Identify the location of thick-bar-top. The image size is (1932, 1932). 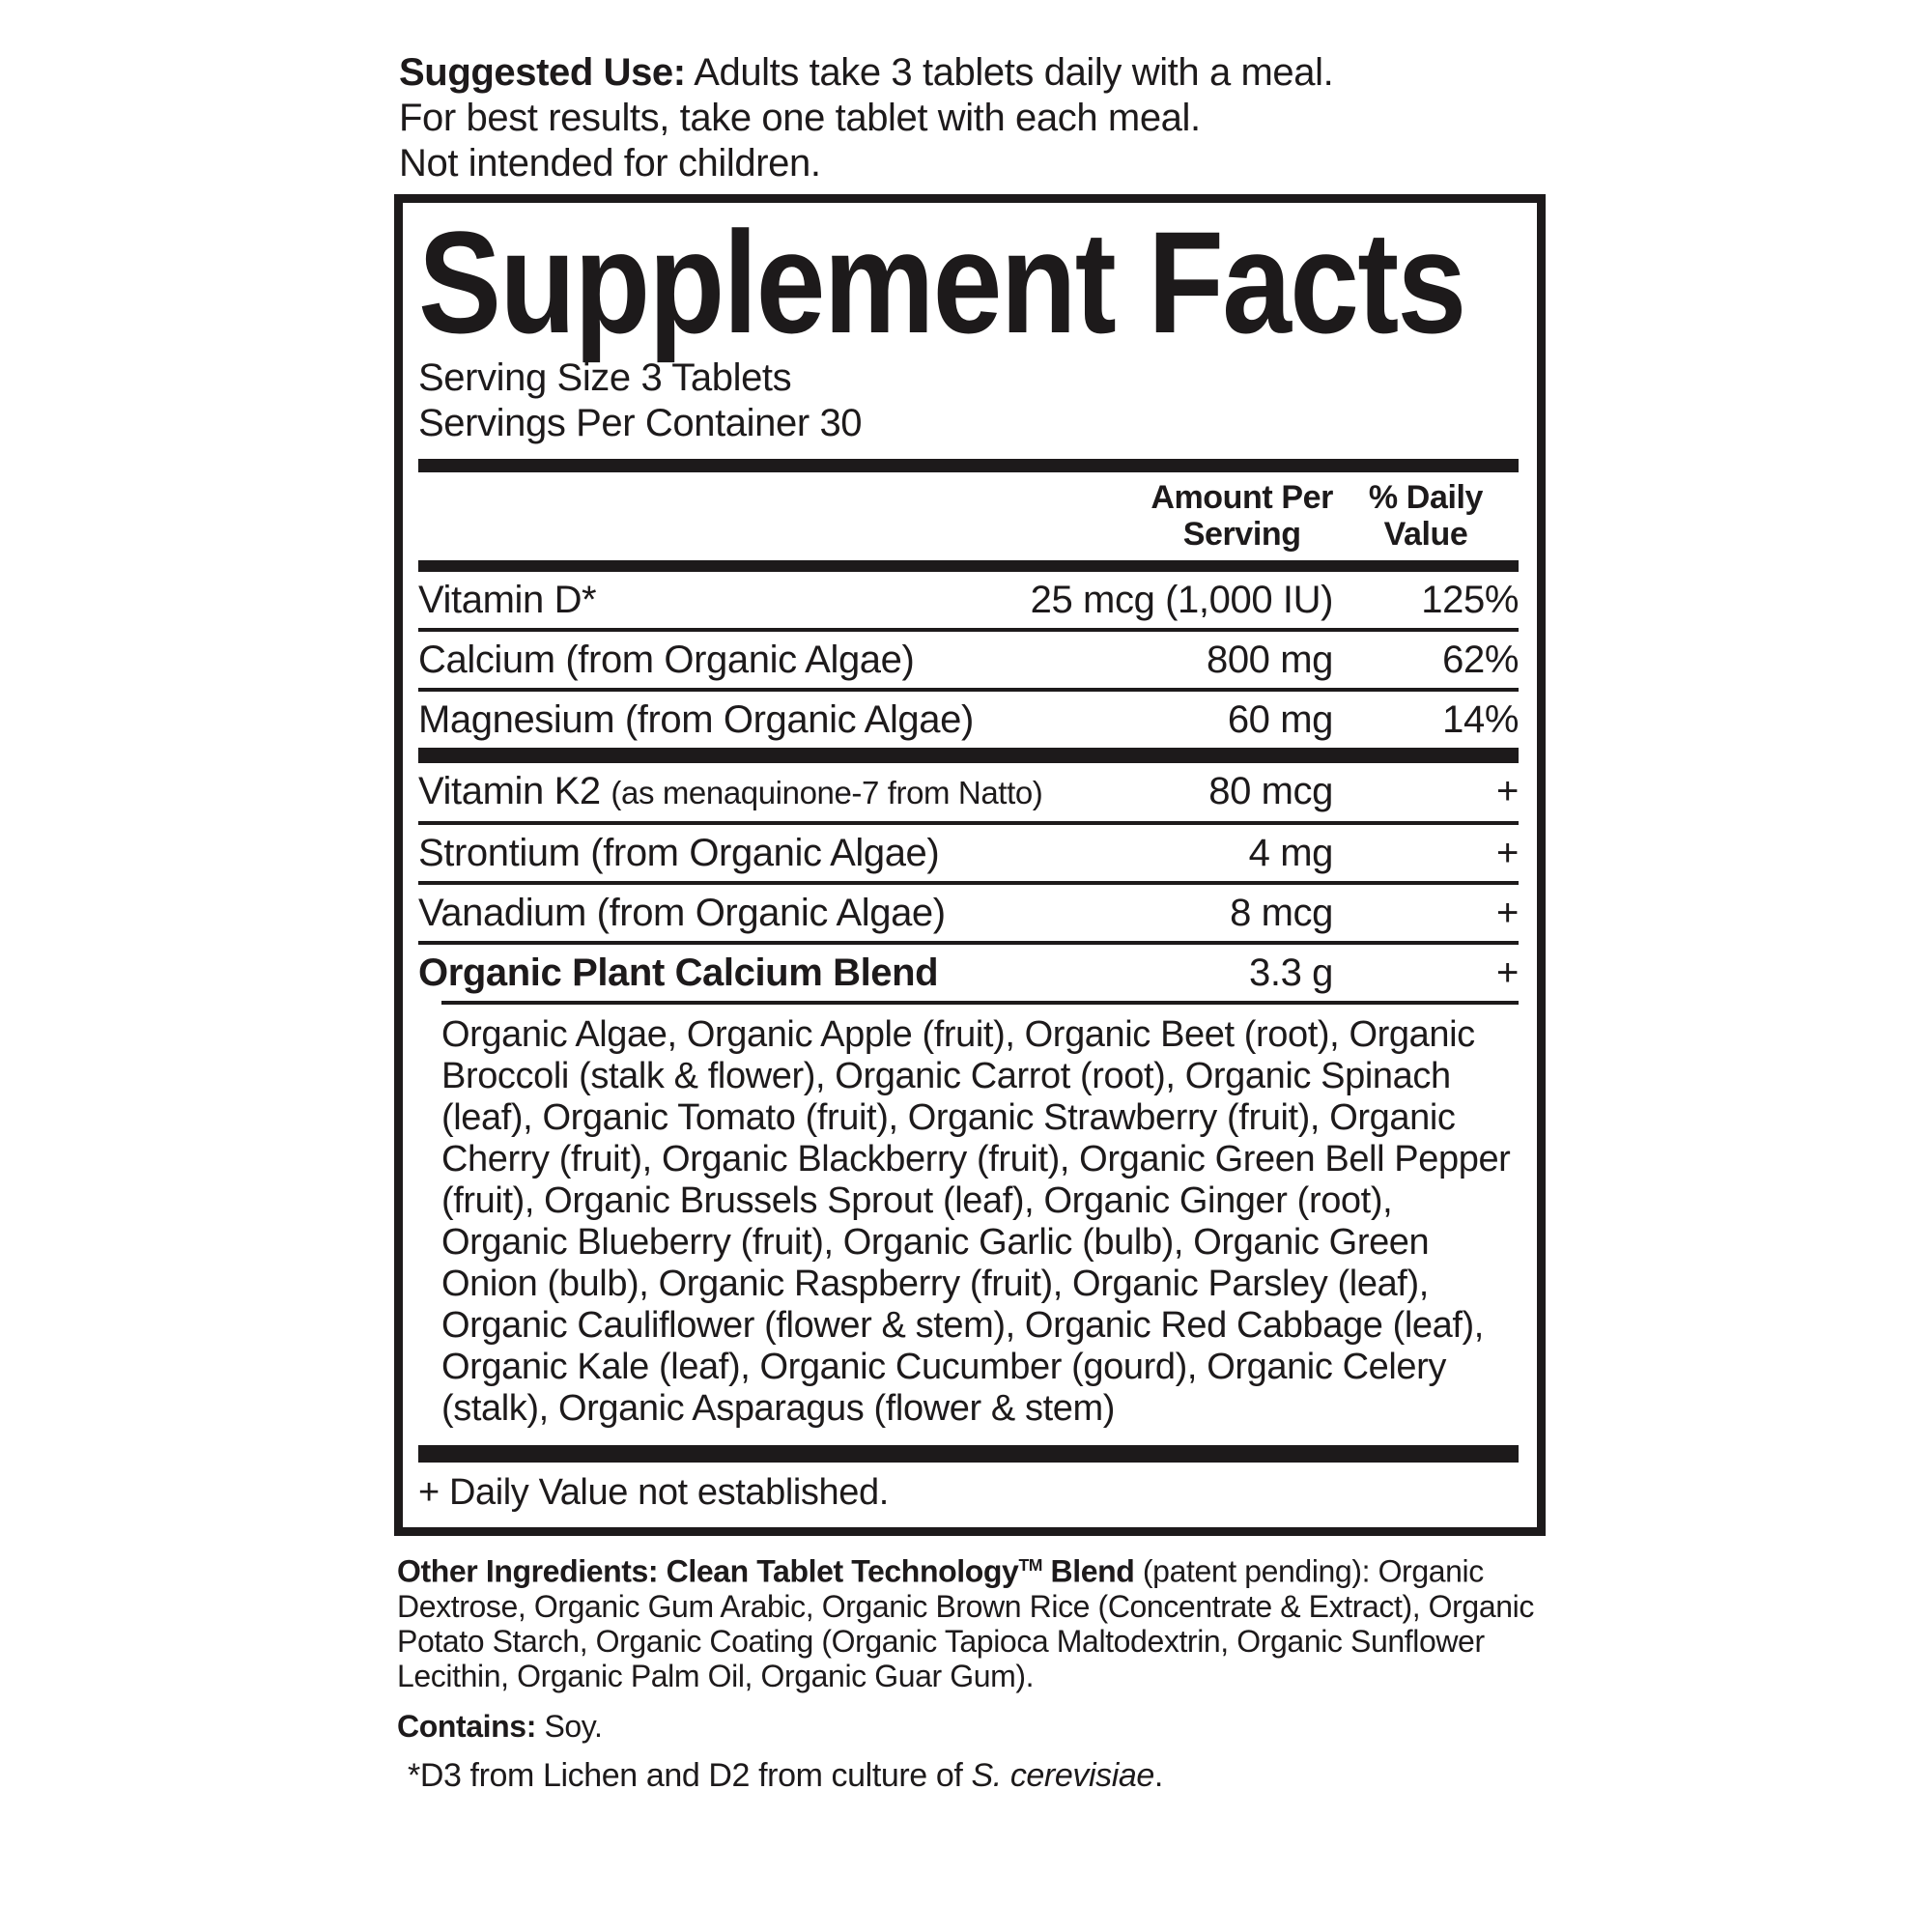
(968, 465).